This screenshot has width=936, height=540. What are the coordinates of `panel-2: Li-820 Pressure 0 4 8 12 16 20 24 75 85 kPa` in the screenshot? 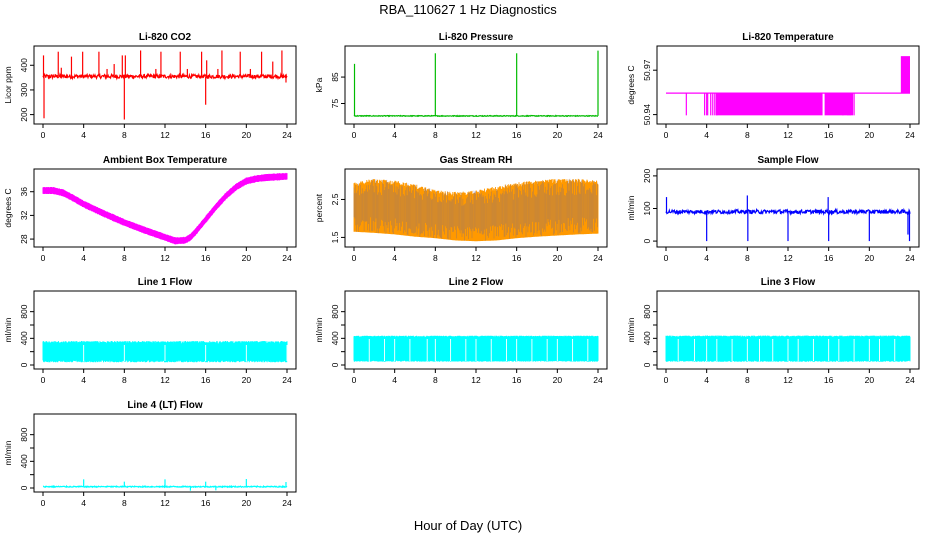 It's located at (461, 86).